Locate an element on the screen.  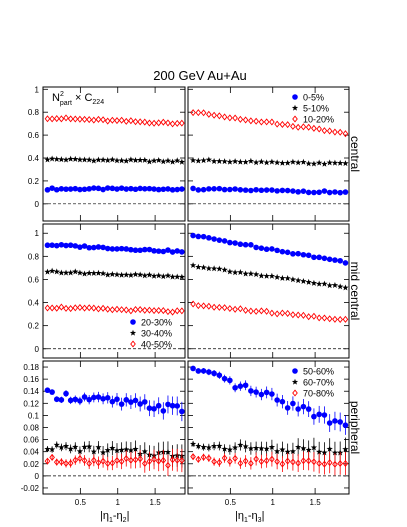
chart-title: 200 GeV Au+Au is located at coordinates (200, 75).